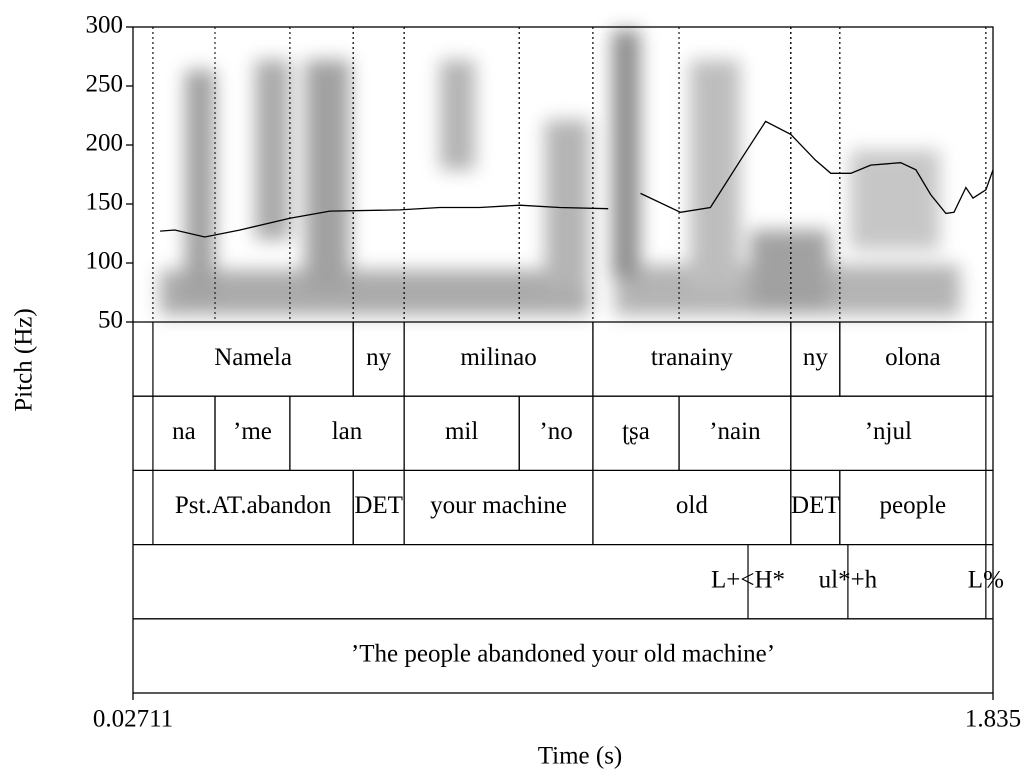 This screenshot has width=1028, height=774. What do you see at coordinates (253, 357) in the screenshot?
I see `interval-label: Namela` at bounding box center [253, 357].